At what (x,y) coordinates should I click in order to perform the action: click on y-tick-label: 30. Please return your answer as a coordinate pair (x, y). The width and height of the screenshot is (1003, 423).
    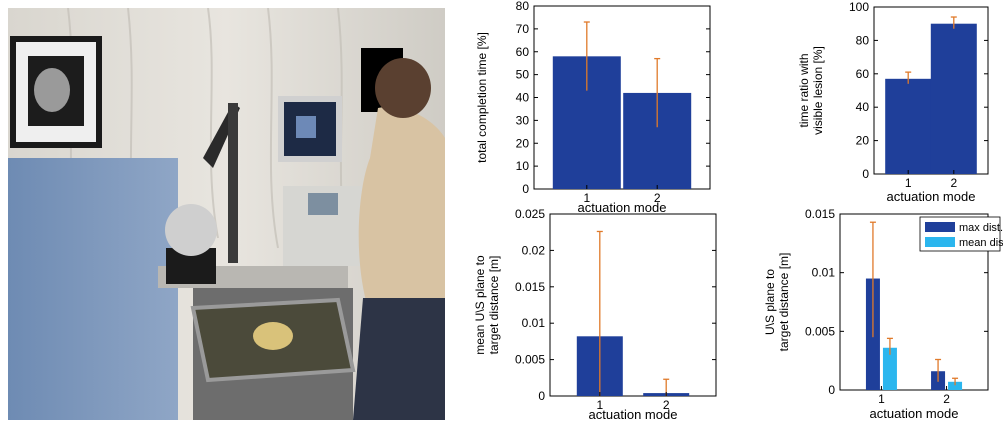
    Looking at the image, I should click on (523, 120).